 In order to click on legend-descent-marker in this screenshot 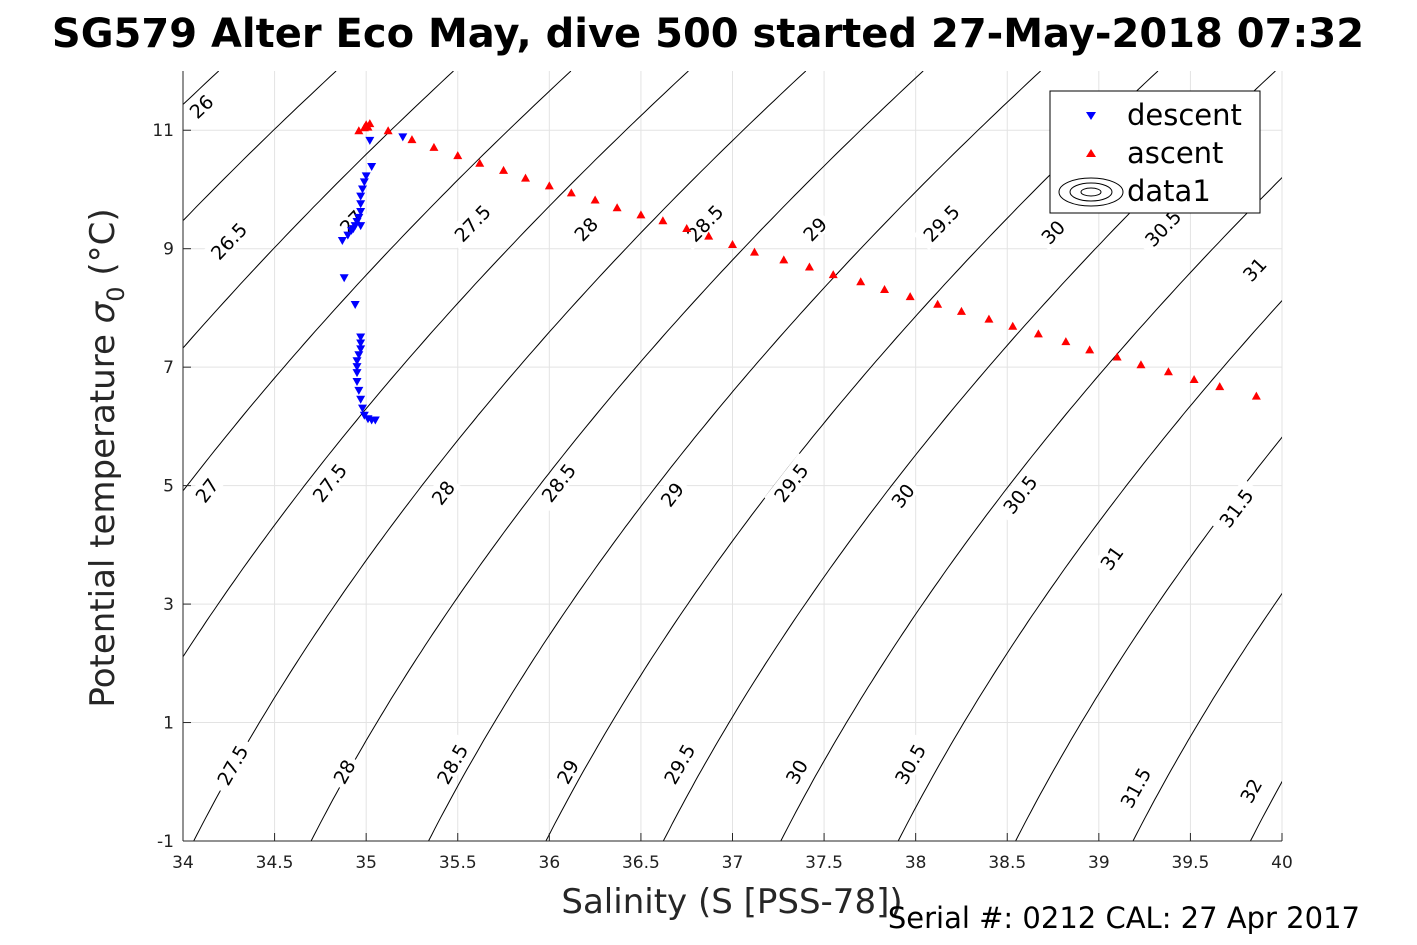, I will do `click(1091, 116)`.